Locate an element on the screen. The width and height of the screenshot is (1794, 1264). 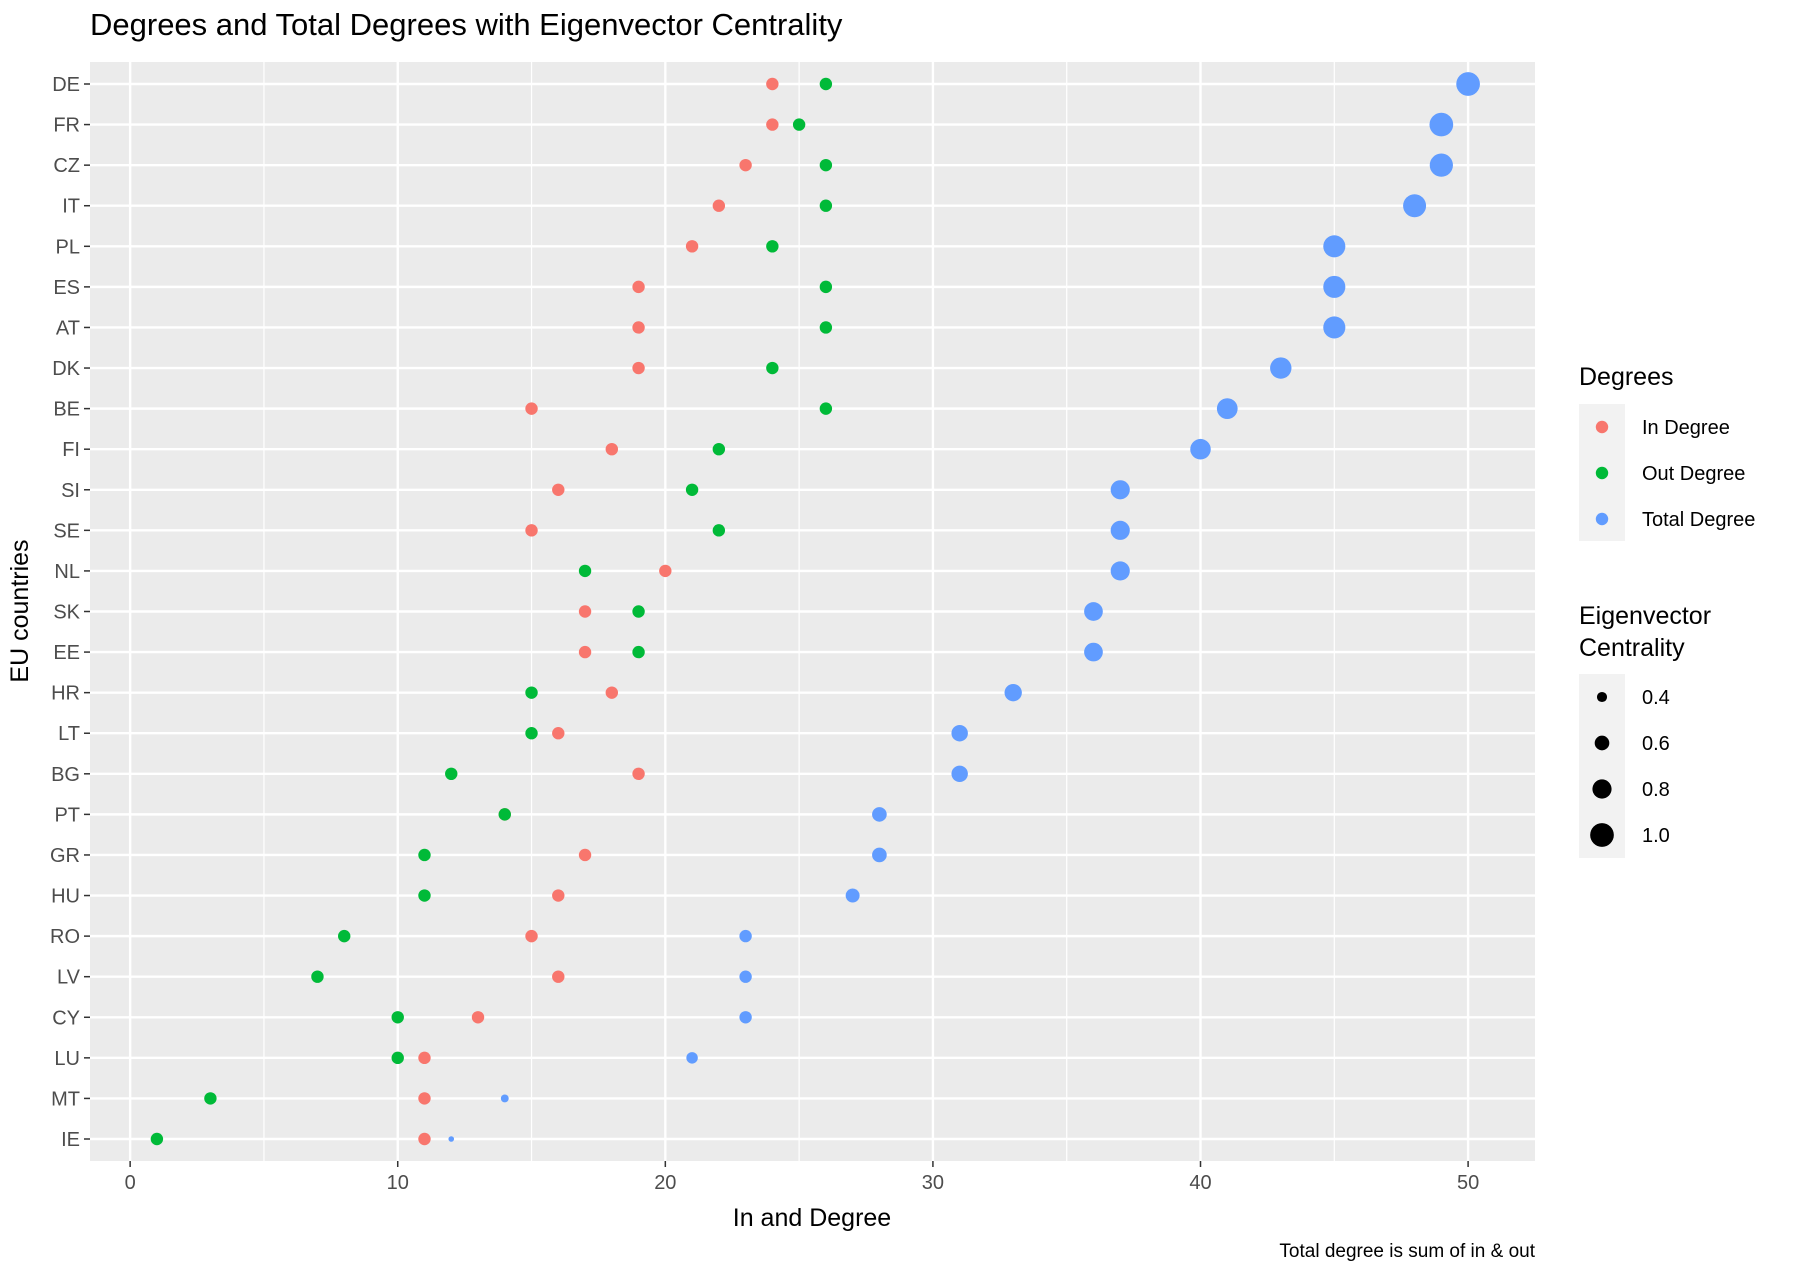
point-in-degree-it is located at coordinates (719, 205).